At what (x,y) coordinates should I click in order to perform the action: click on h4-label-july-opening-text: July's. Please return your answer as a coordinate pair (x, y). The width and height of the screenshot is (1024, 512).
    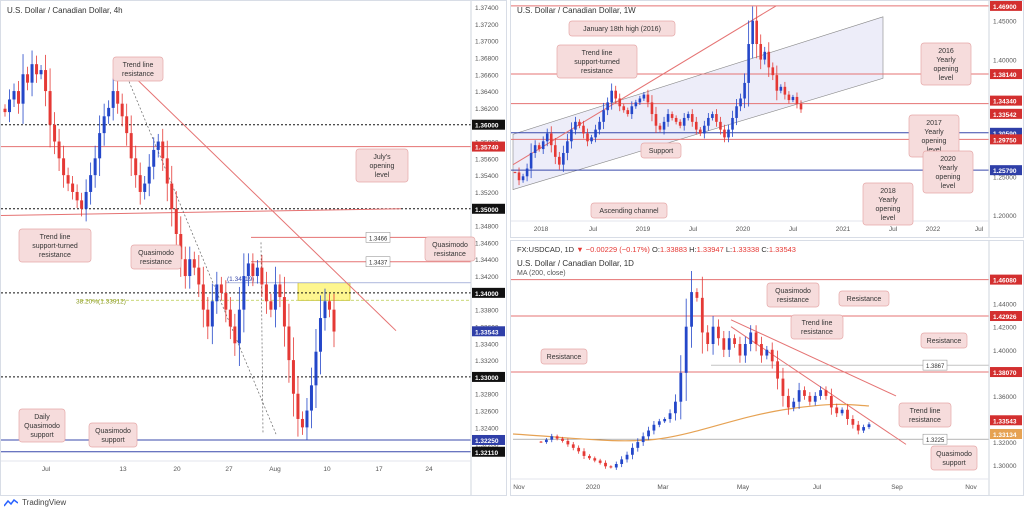
    Looking at the image, I should click on (382, 157).